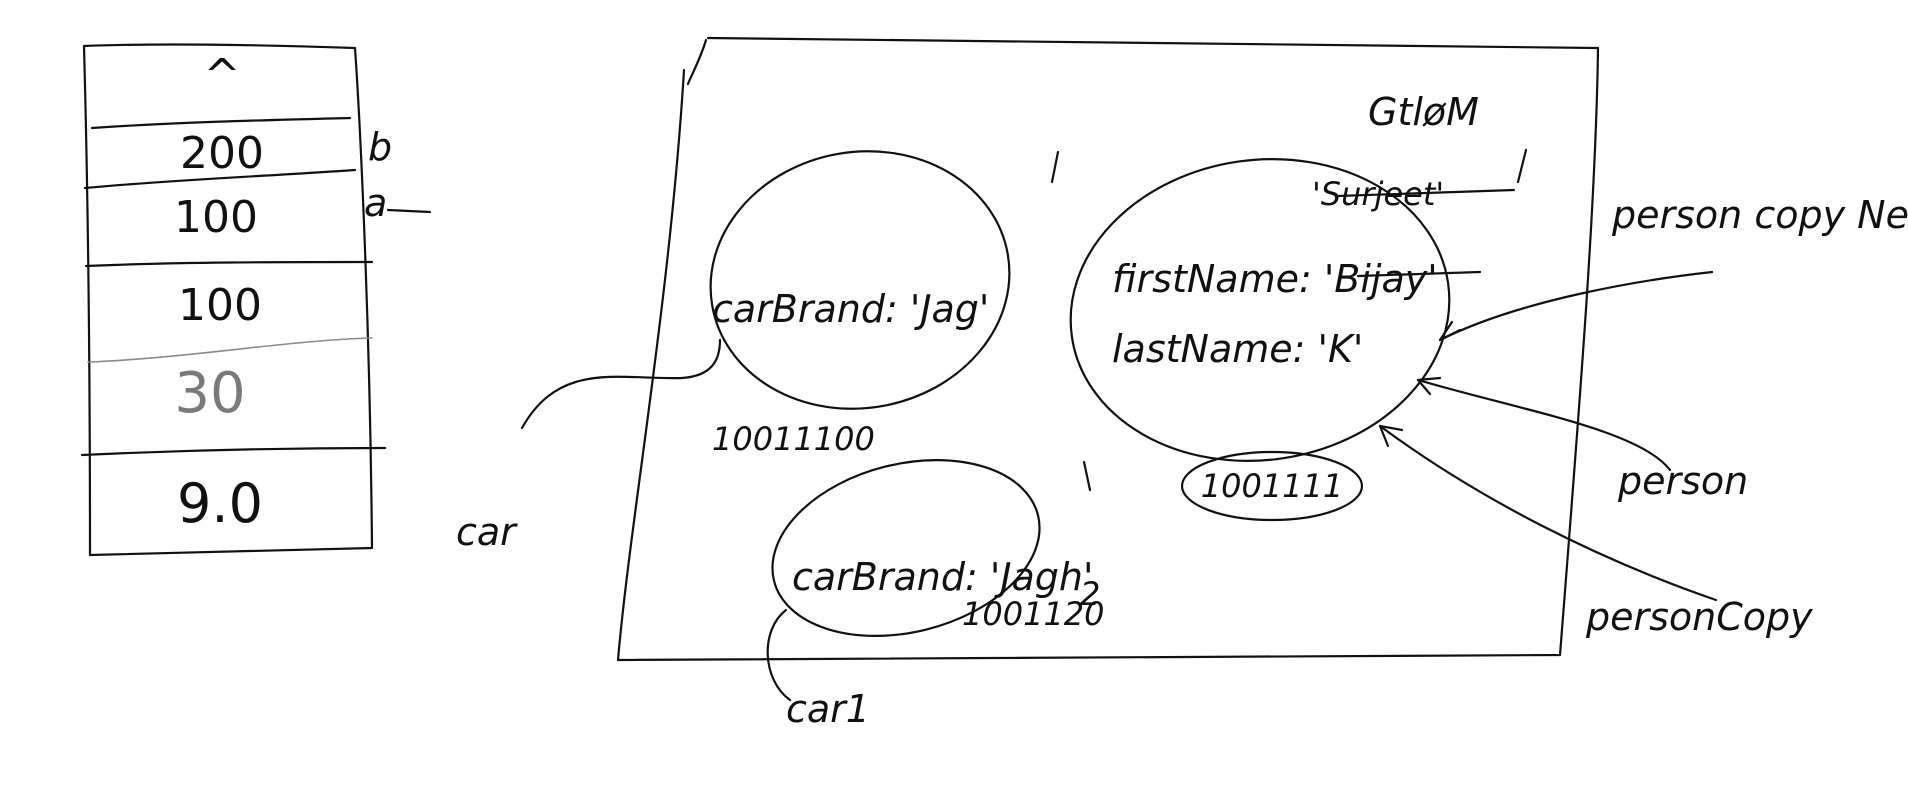 The height and width of the screenshot is (788, 1908). I want to click on object-field: carBrand: 'Jagh', so click(942, 577).